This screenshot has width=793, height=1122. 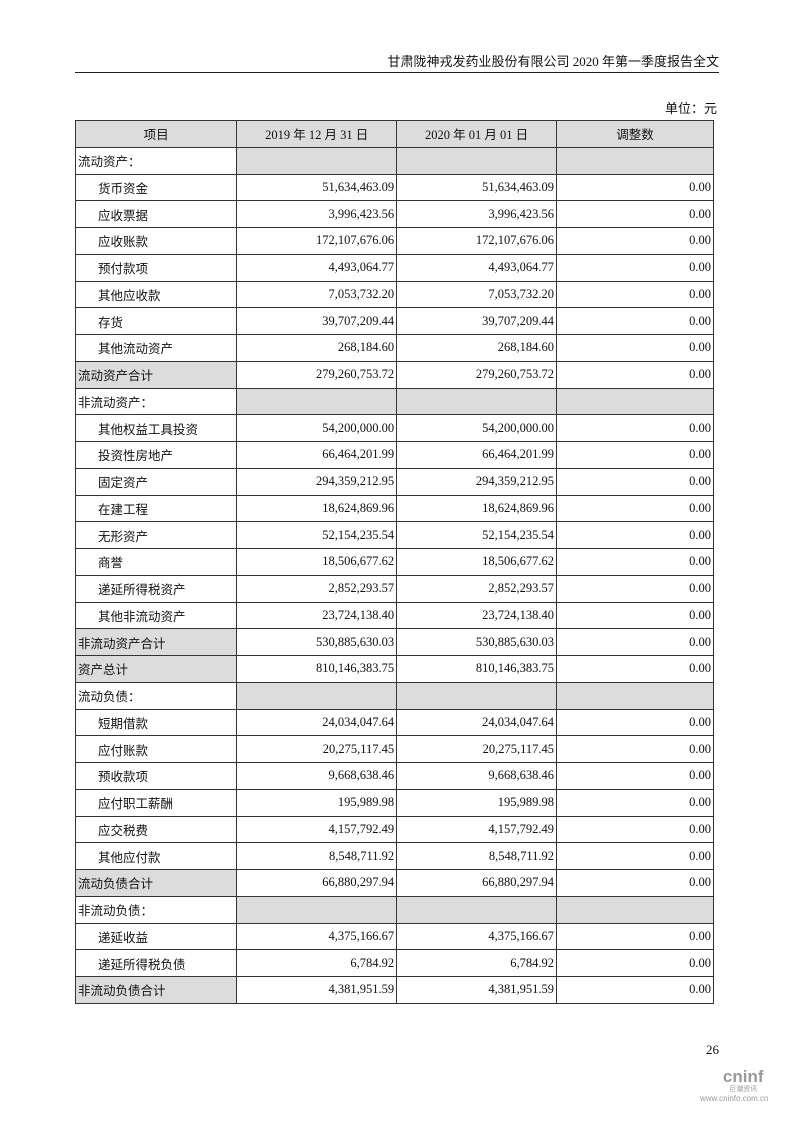 What do you see at coordinates (156, 294) in the screenshot?
I see `row-label: 其他应收款` at bounding box center [156, 294].